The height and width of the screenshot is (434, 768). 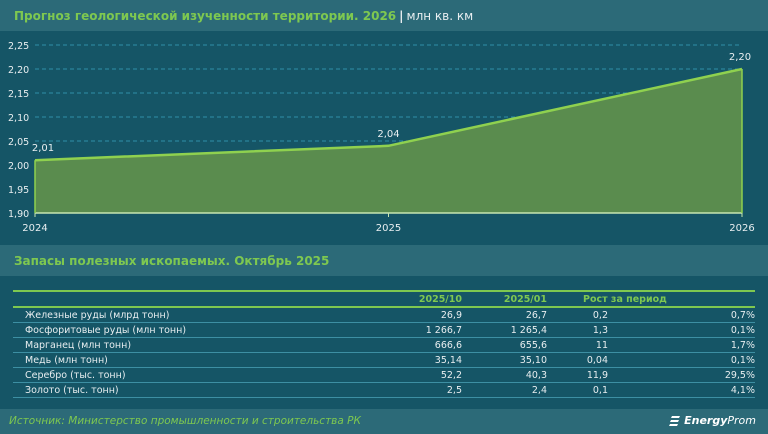 What do you see at coordinates (740, 57) in the screenshot?
I see `data-label: 2,20` at bounding box center [740, 57].